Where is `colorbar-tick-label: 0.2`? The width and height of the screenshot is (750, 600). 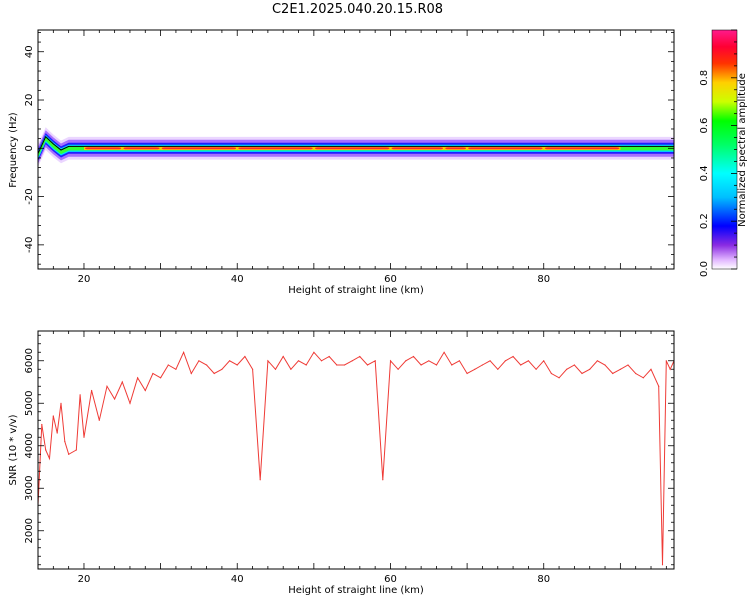
colorbar-tick-label: 0.2 is located at coordinates (704, 221).